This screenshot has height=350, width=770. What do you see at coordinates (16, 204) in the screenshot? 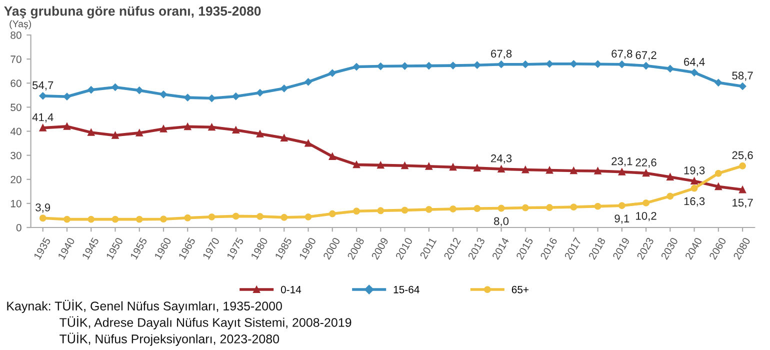
I see `y-tick-label: 10` at bounding box center [16, 204].